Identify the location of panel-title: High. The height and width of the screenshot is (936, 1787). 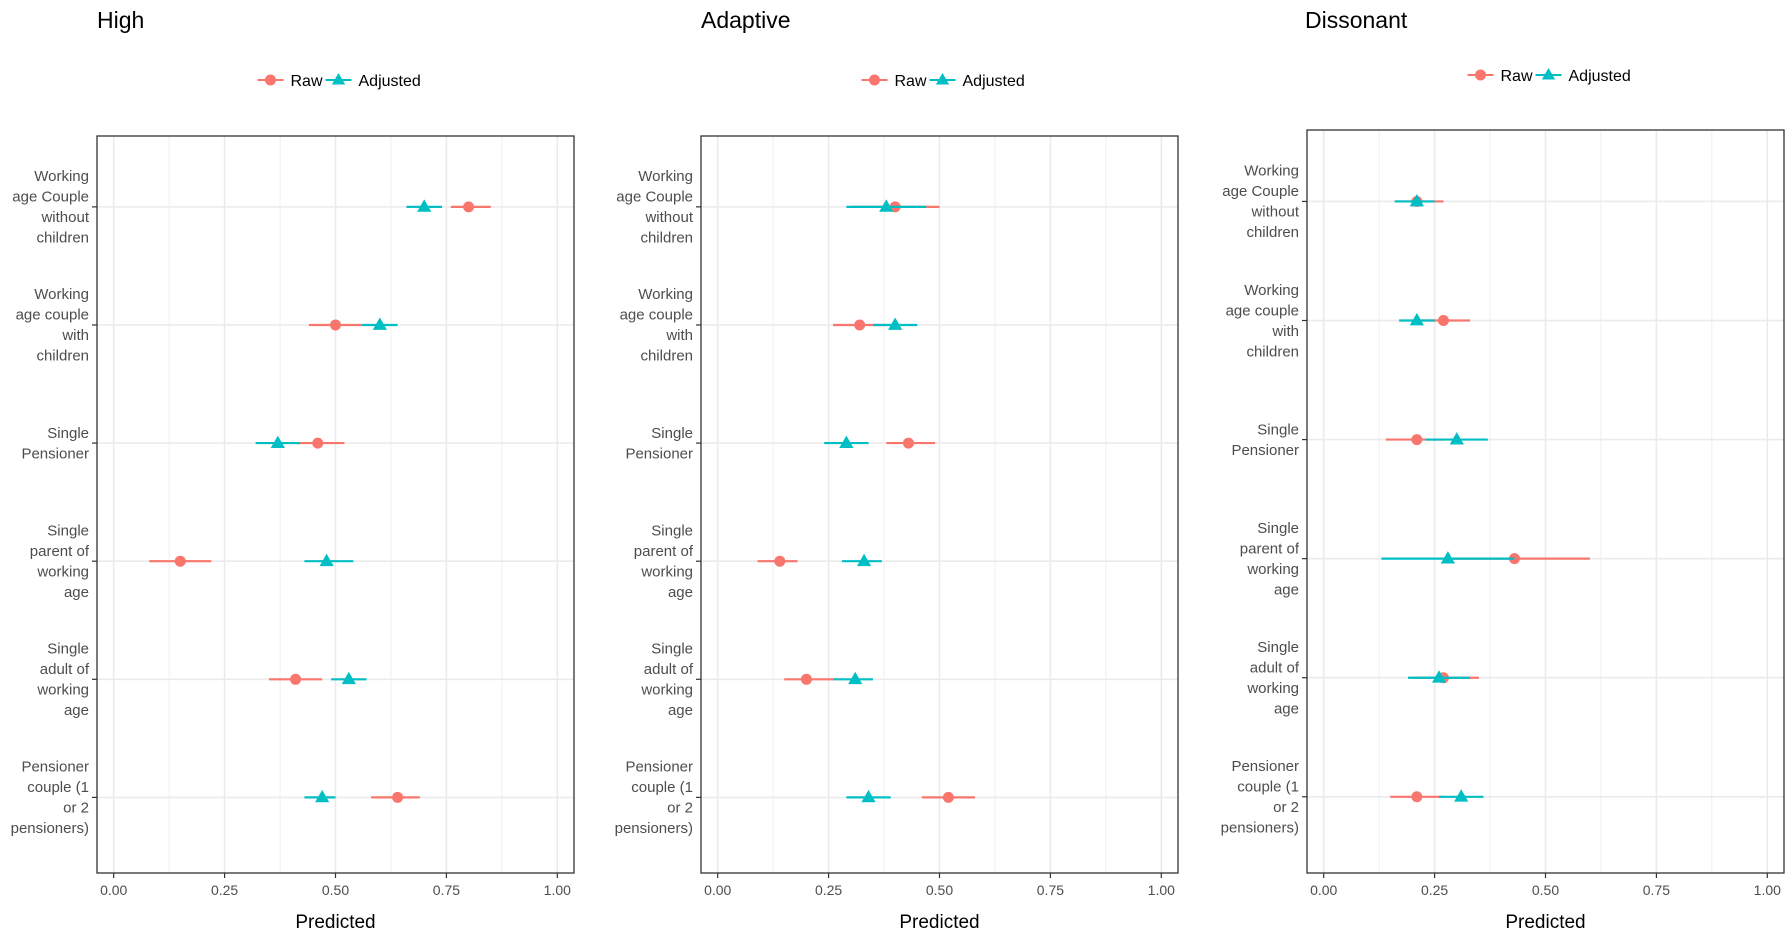
(120, 20).